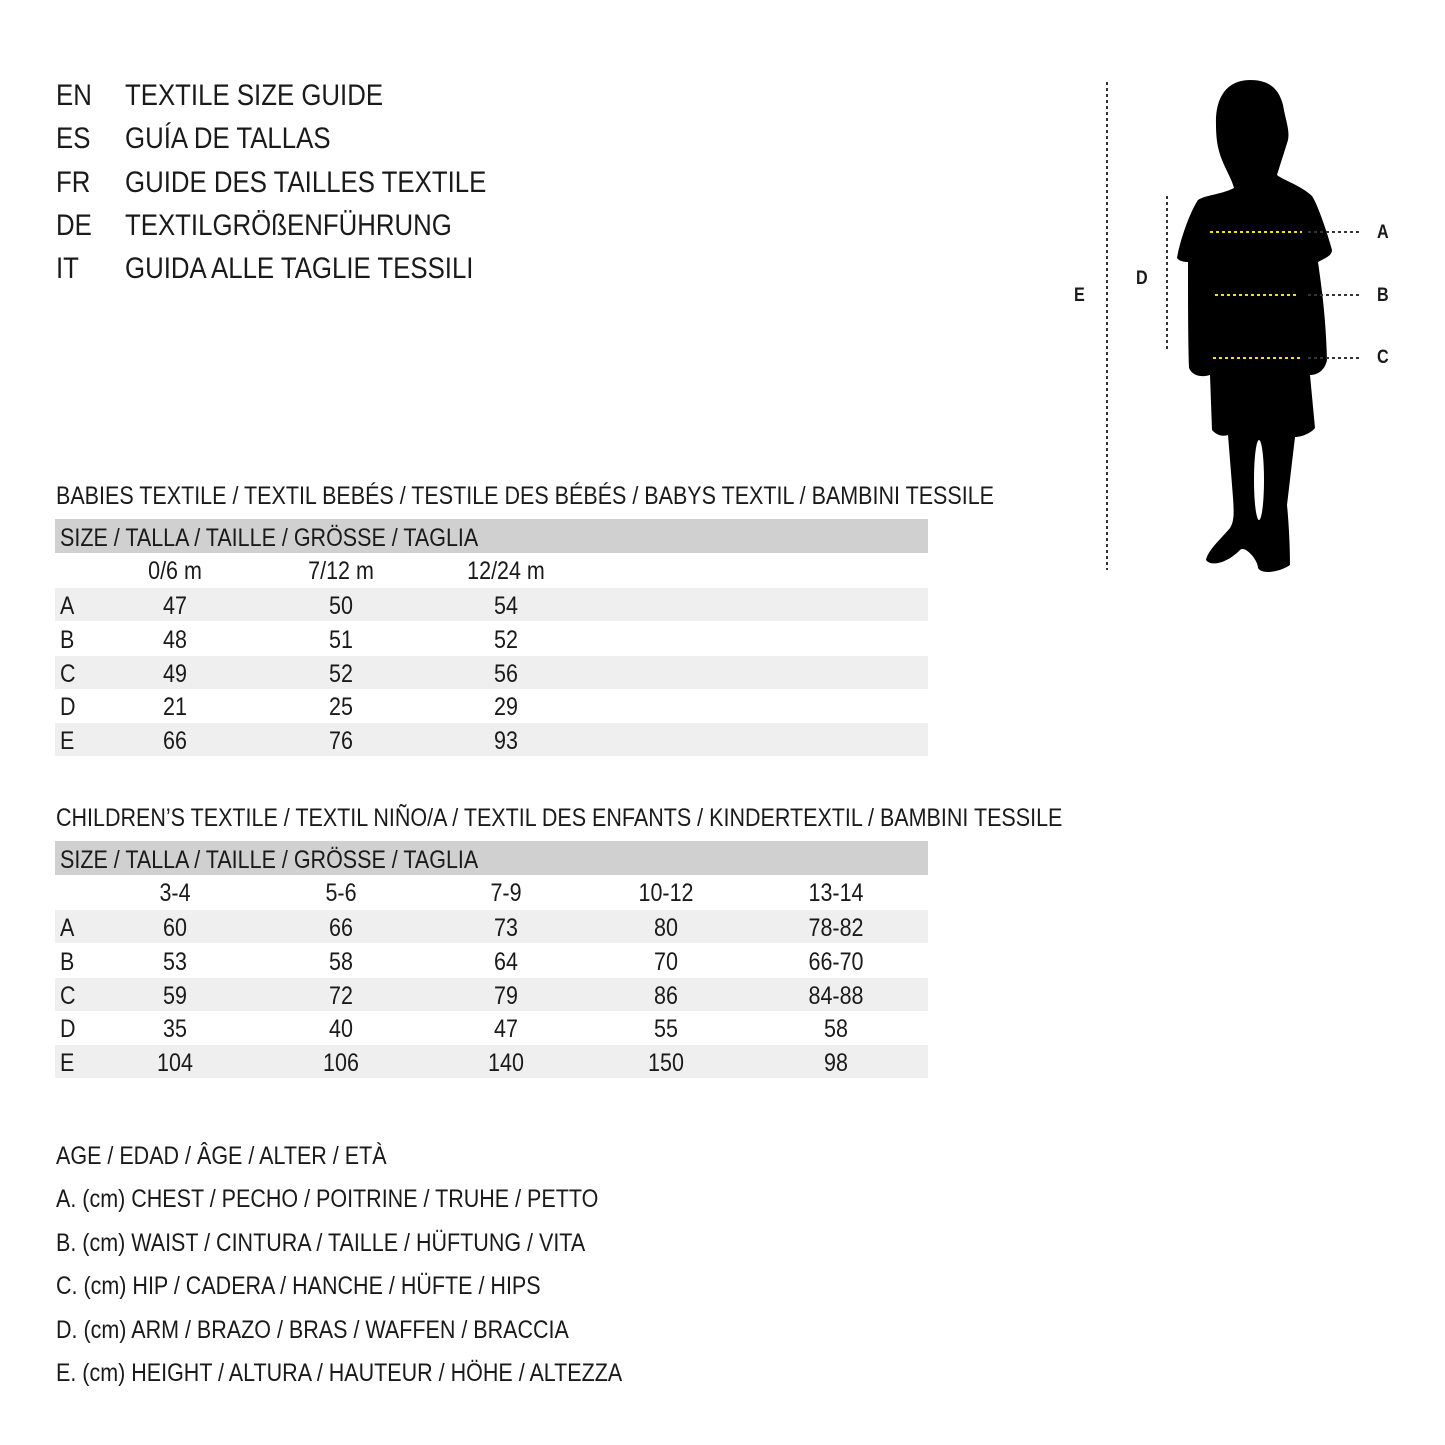 This screenshot has width=1445, height=1445. I want to click on table-cell: 72, so click(341, 995).